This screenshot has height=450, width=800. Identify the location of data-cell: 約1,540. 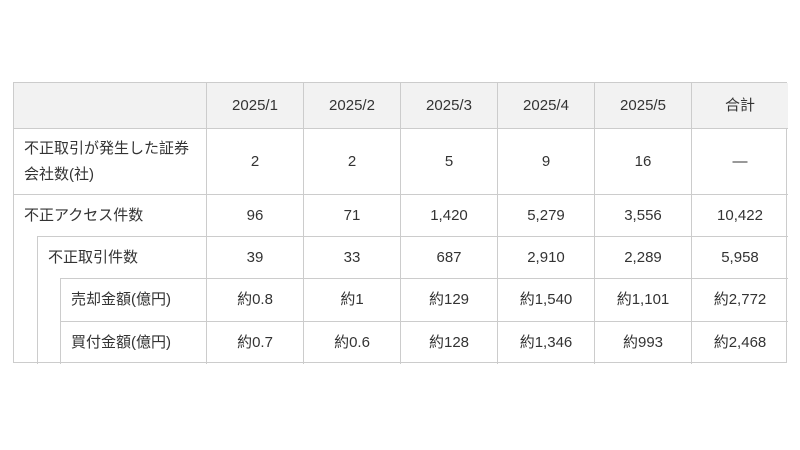
(545, 299).